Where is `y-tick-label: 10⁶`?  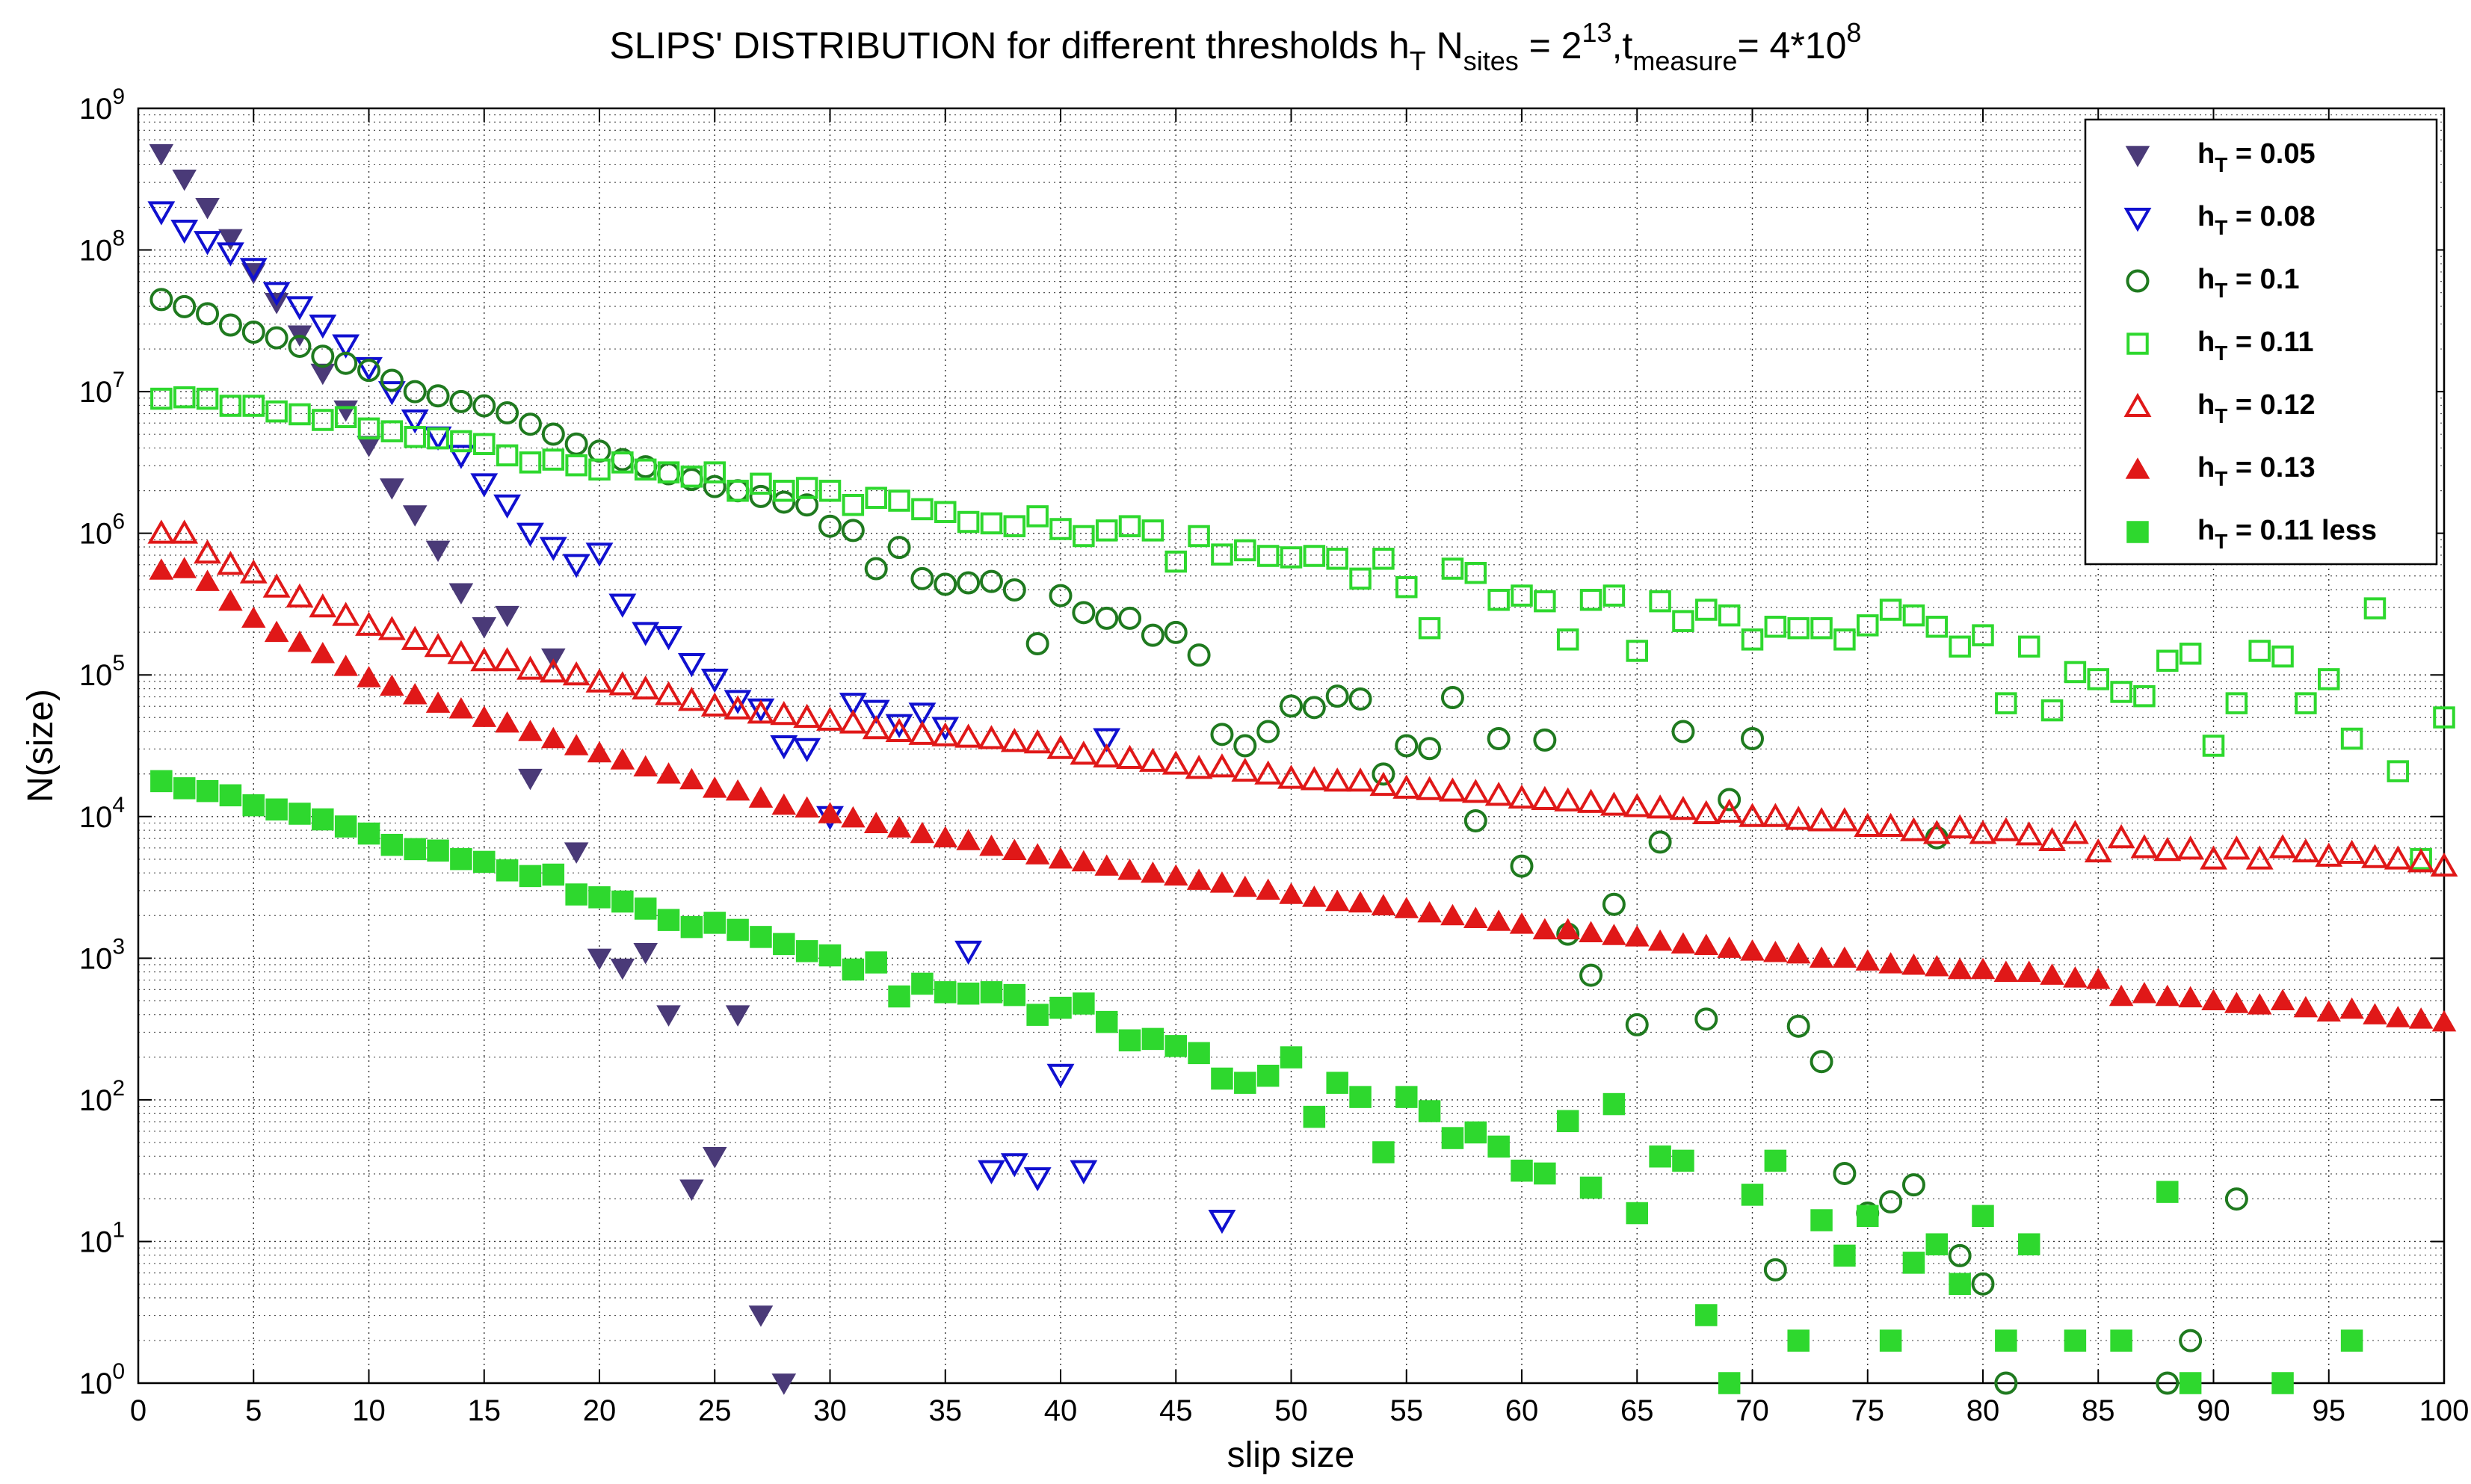 y-tick-label: 10⁶ is located at coordinates (102, 530).